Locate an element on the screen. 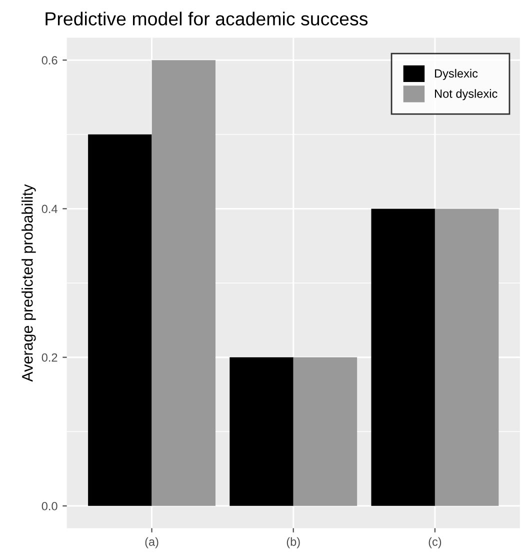 The width and height of the screenshot is (522, 556). chart-title: Predictive model for academic success is located at coordinates (207, 19).